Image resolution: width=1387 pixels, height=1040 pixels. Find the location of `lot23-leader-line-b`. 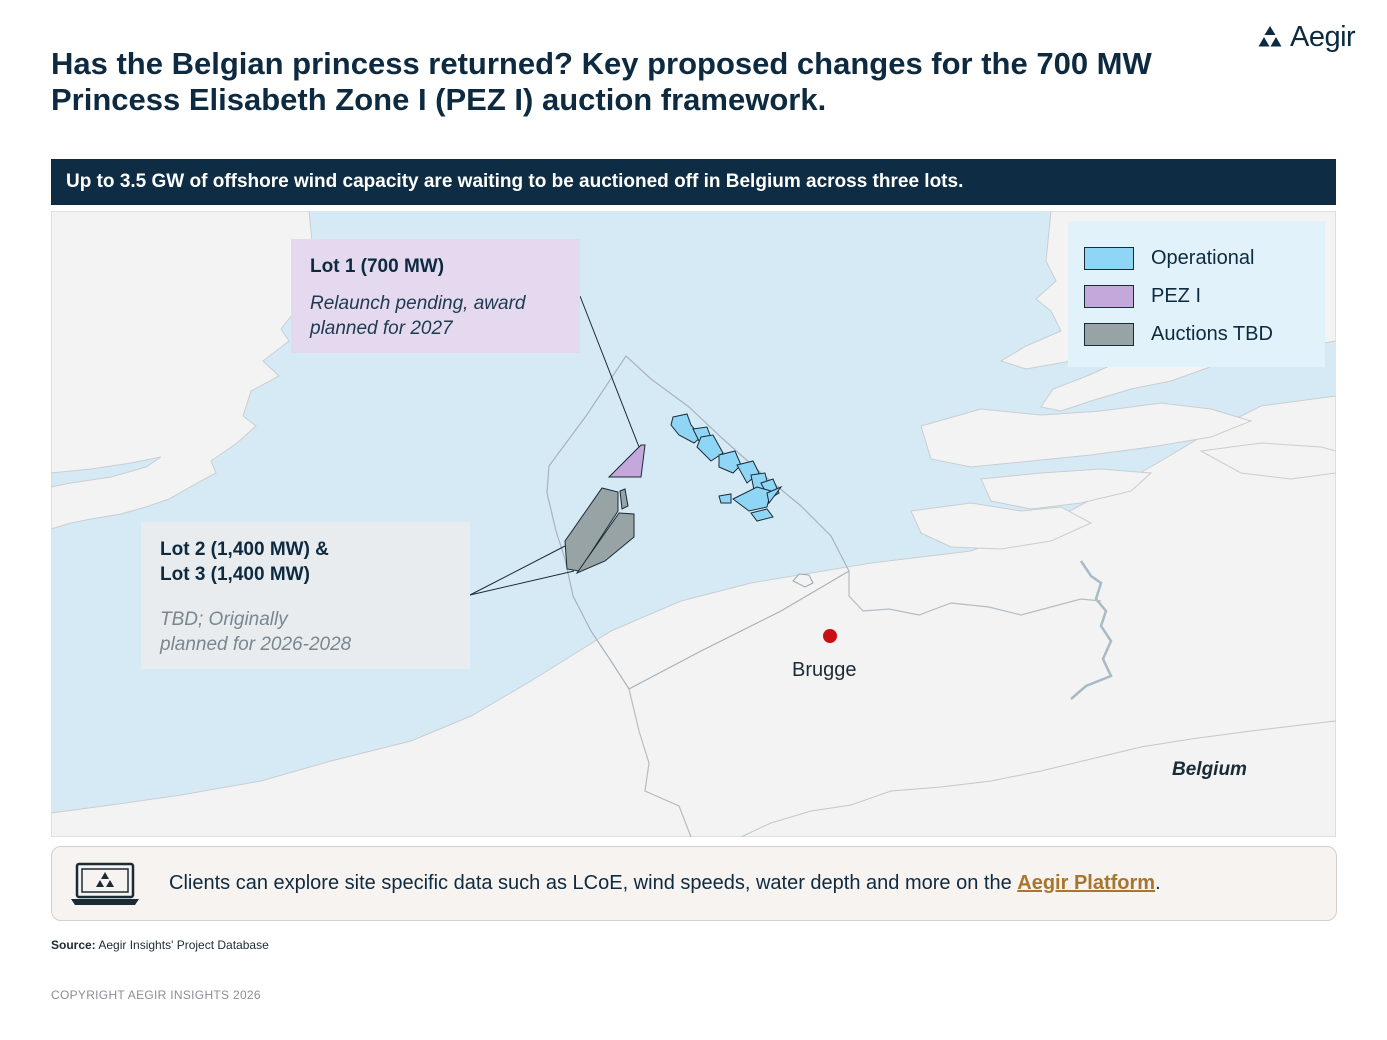

lot23-leader-line-b is located at coordinates (522, 583).